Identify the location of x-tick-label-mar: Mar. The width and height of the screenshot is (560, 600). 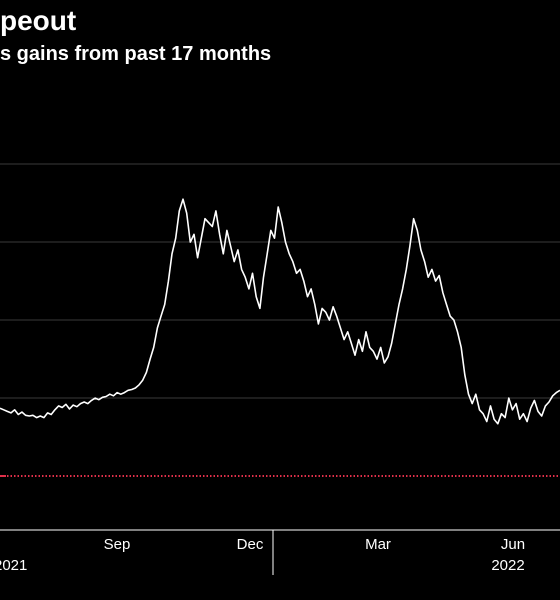
(378, 544).